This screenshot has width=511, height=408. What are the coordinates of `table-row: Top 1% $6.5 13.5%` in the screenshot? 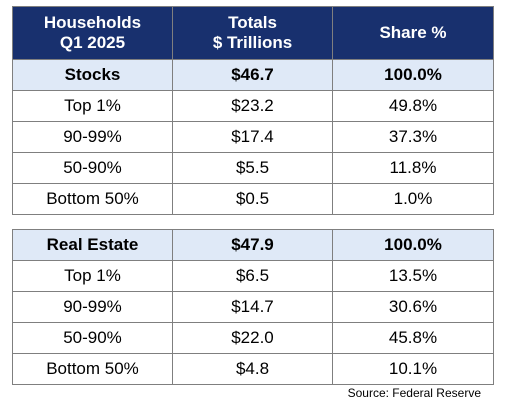 It's located at (253, 276).